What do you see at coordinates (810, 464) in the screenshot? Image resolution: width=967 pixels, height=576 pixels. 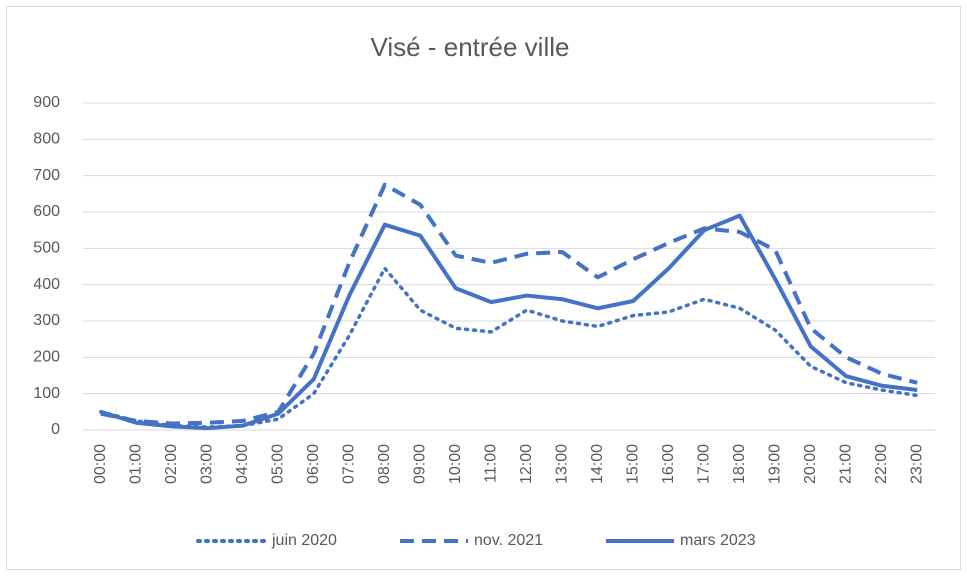 I see `x-tick-label: 20:00` at bounding box center [810, 464].